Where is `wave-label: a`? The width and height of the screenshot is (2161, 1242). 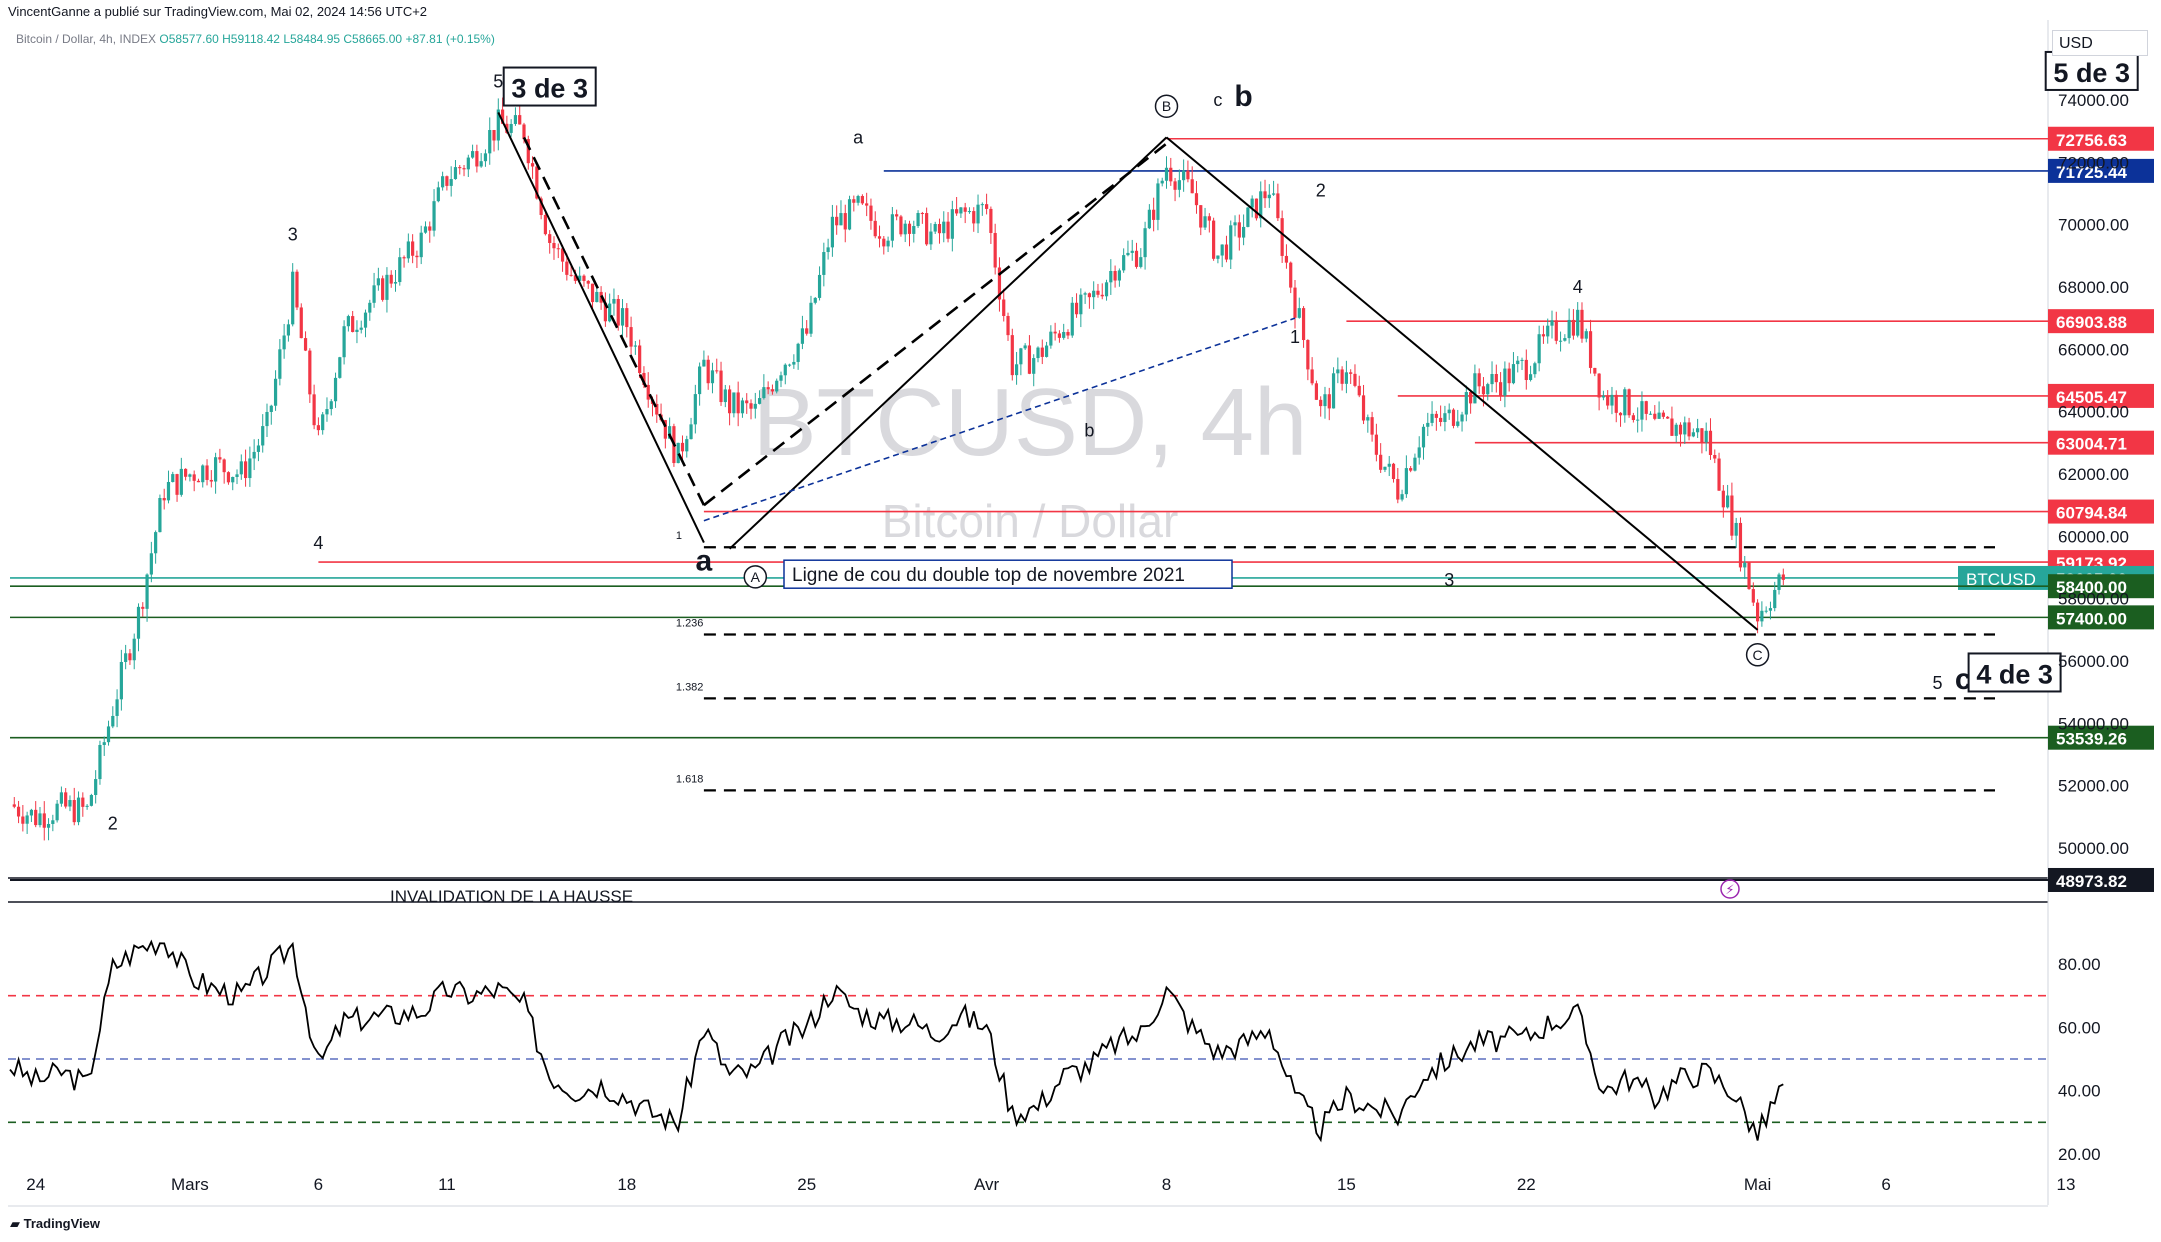
wave-label: a is located at coordinates (704, 561).